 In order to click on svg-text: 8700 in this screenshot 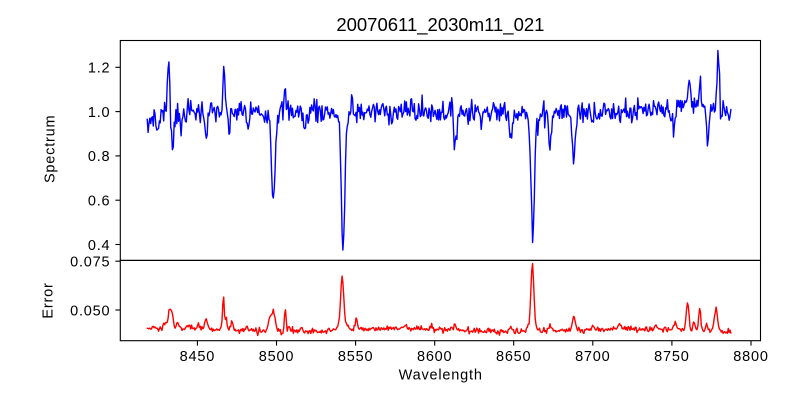, I will do `click(592, 357)`.